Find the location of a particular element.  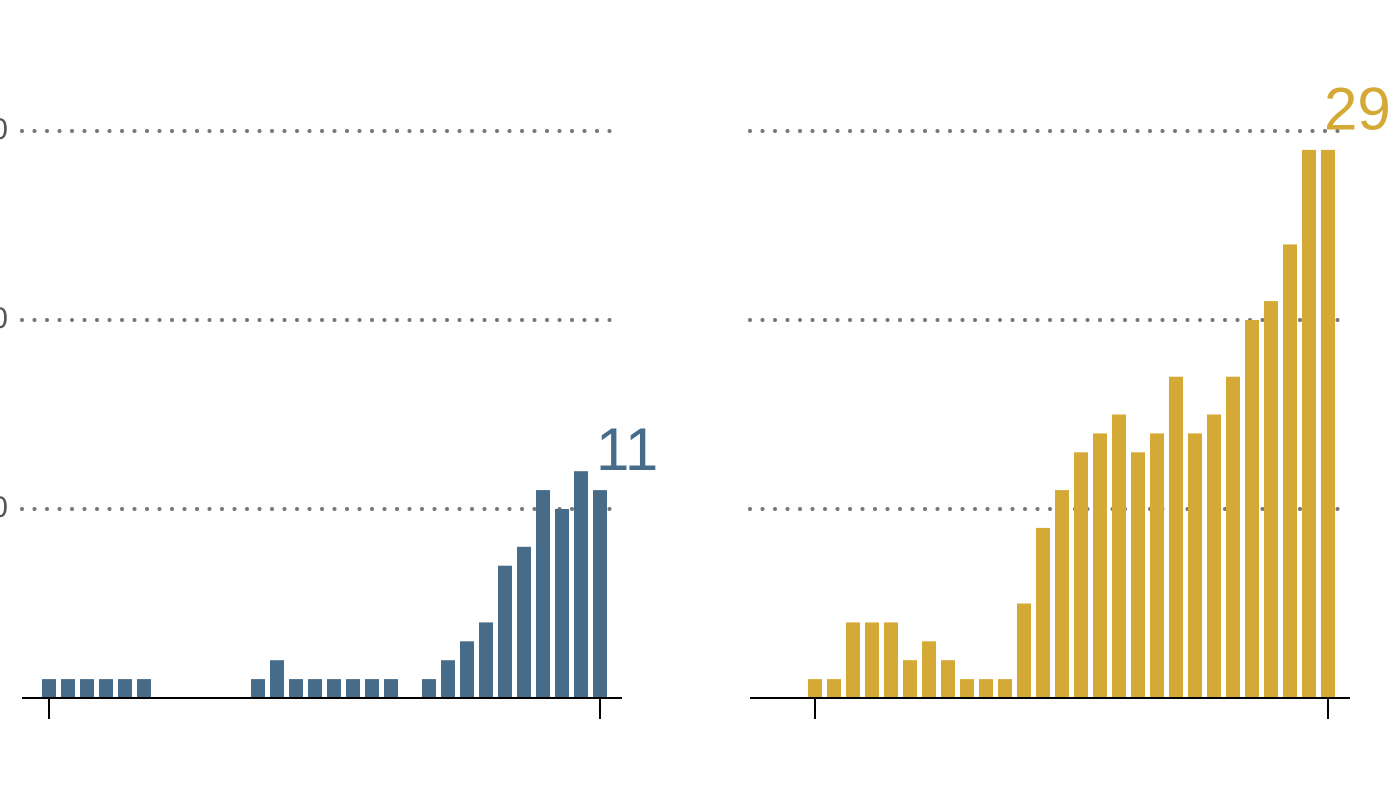

y-tick-label: 10 is located at coordinates (4, 507).